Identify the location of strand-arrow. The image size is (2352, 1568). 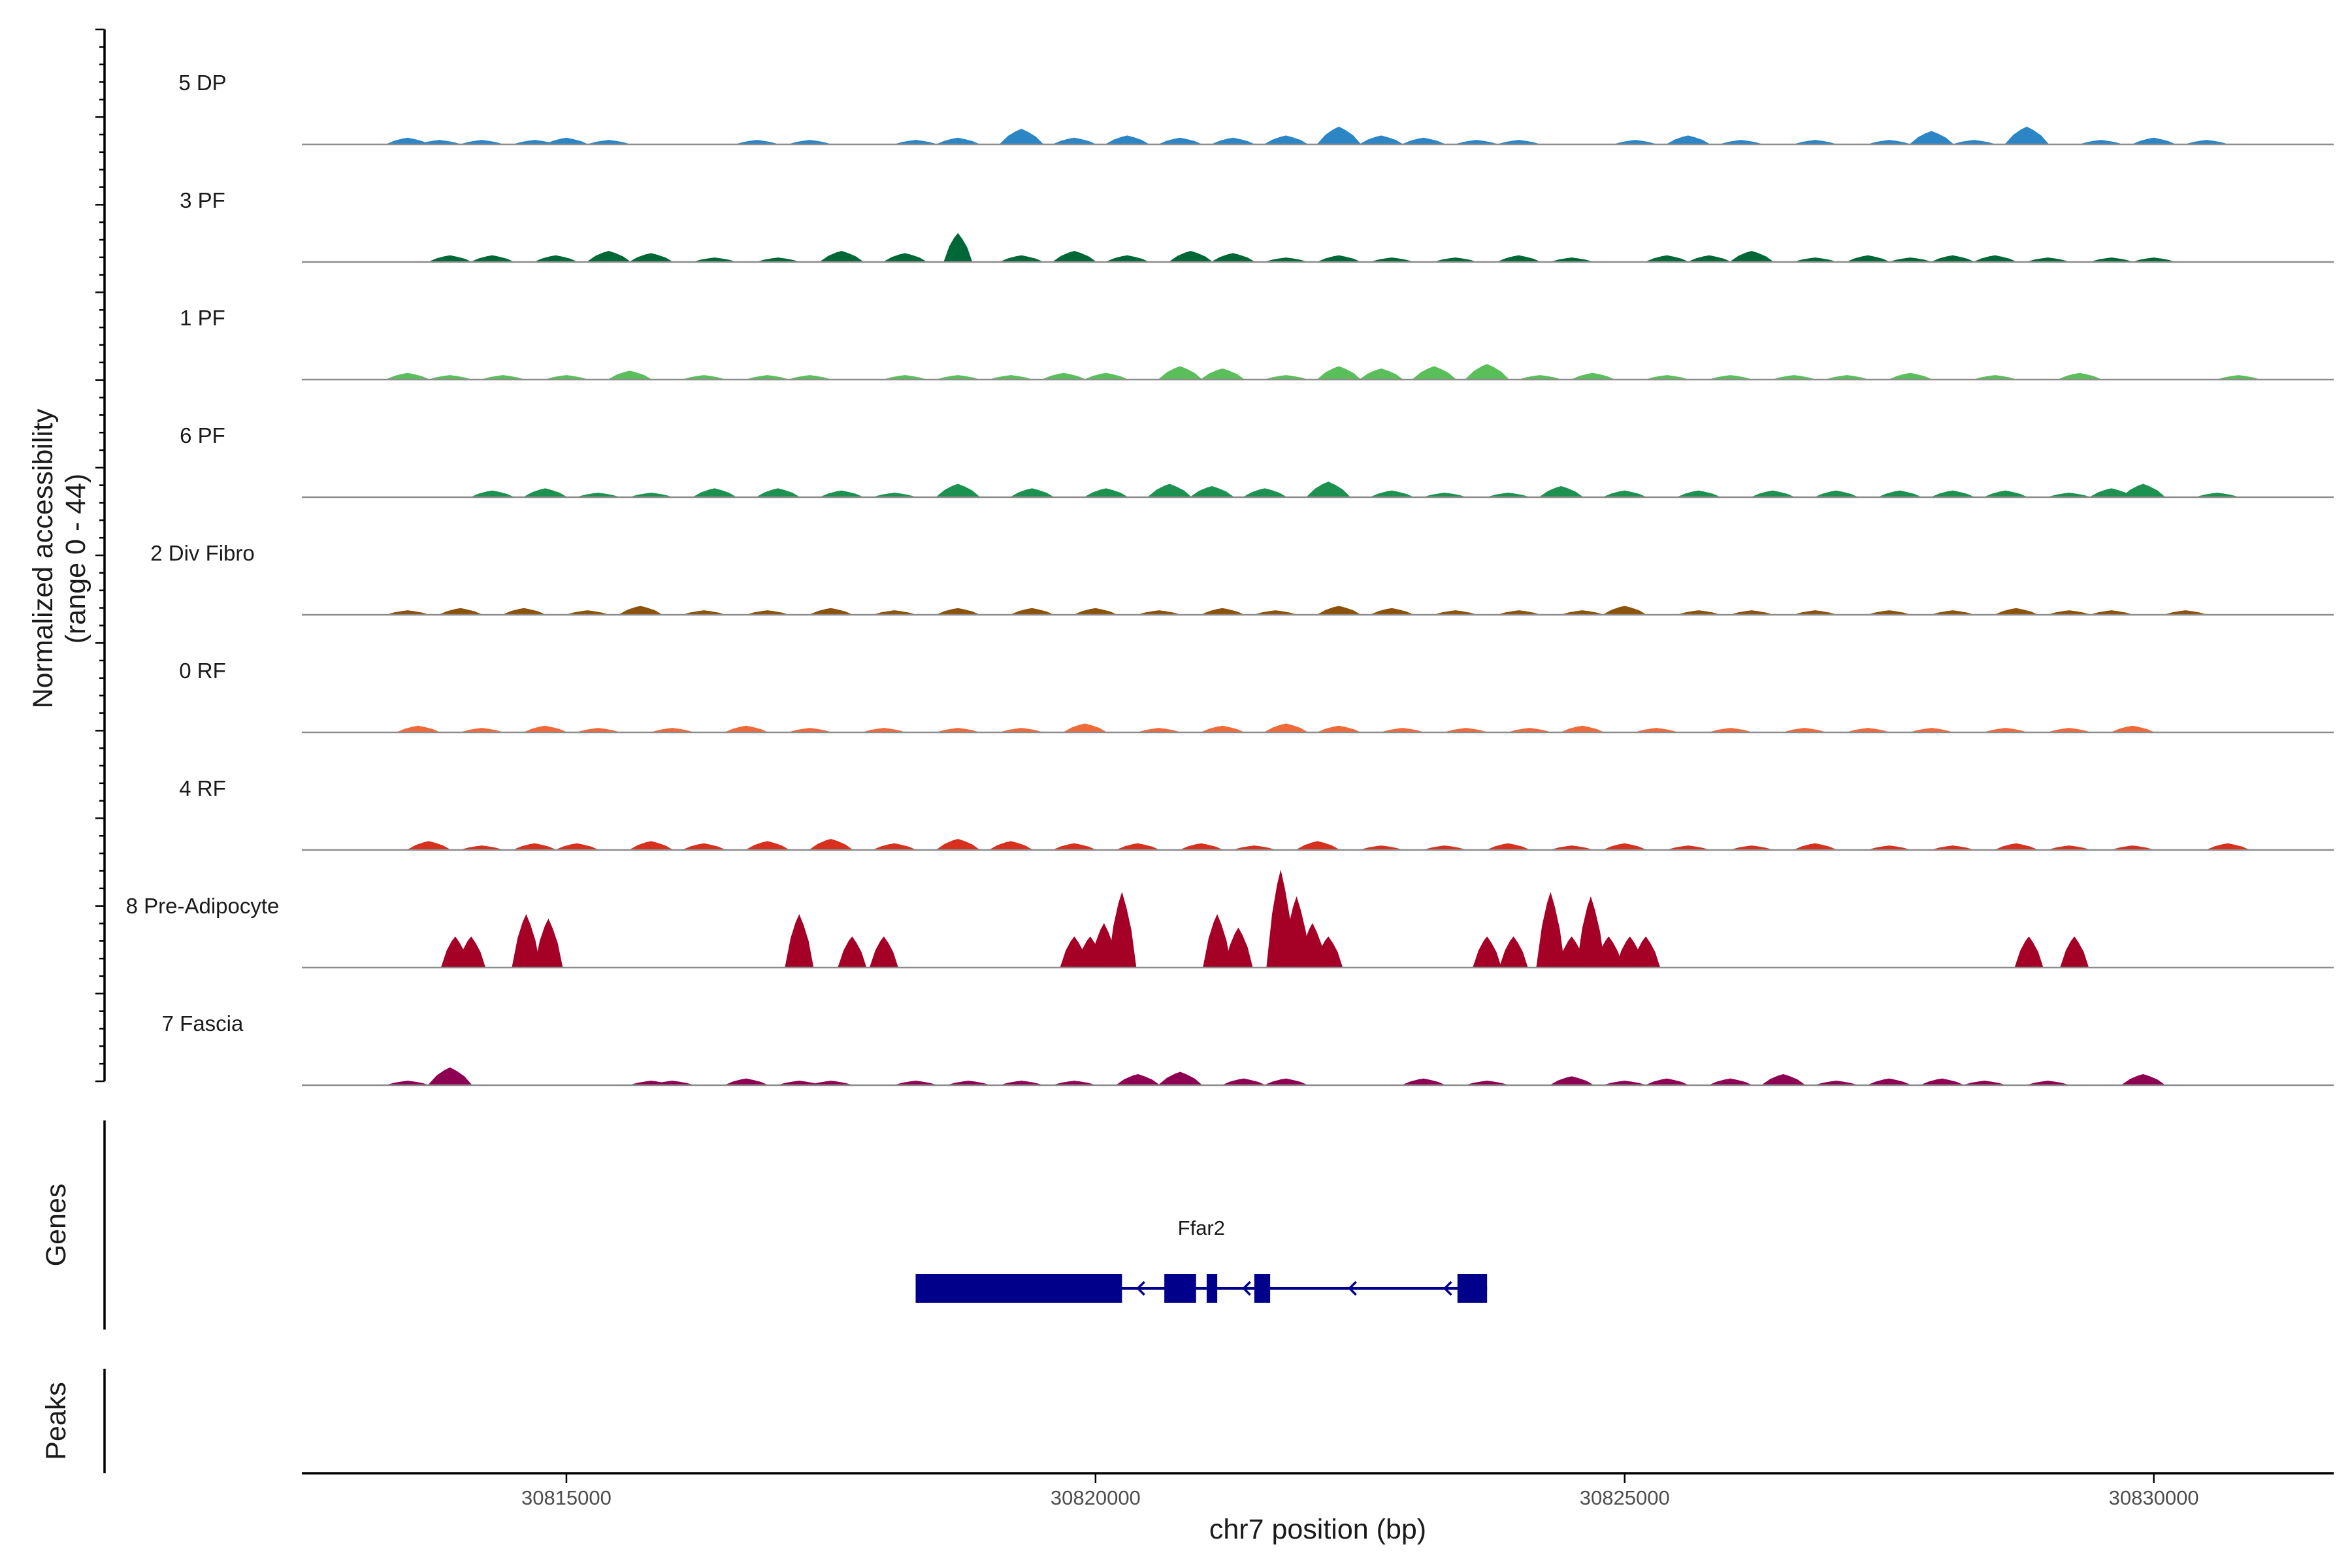
(1352, 1288).